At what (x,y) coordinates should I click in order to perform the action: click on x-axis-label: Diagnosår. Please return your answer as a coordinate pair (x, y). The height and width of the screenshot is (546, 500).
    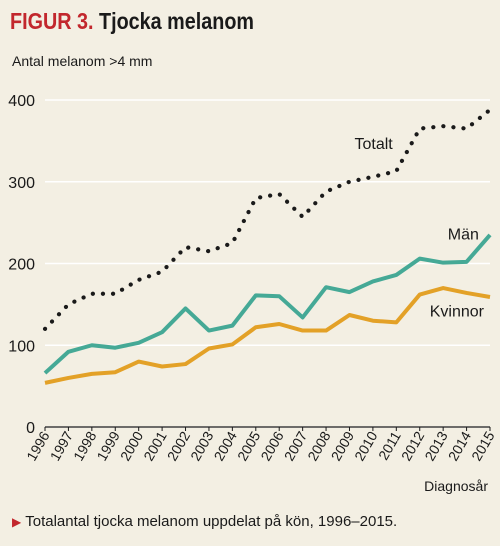
    Looking at the image, I should click on (456, 486).